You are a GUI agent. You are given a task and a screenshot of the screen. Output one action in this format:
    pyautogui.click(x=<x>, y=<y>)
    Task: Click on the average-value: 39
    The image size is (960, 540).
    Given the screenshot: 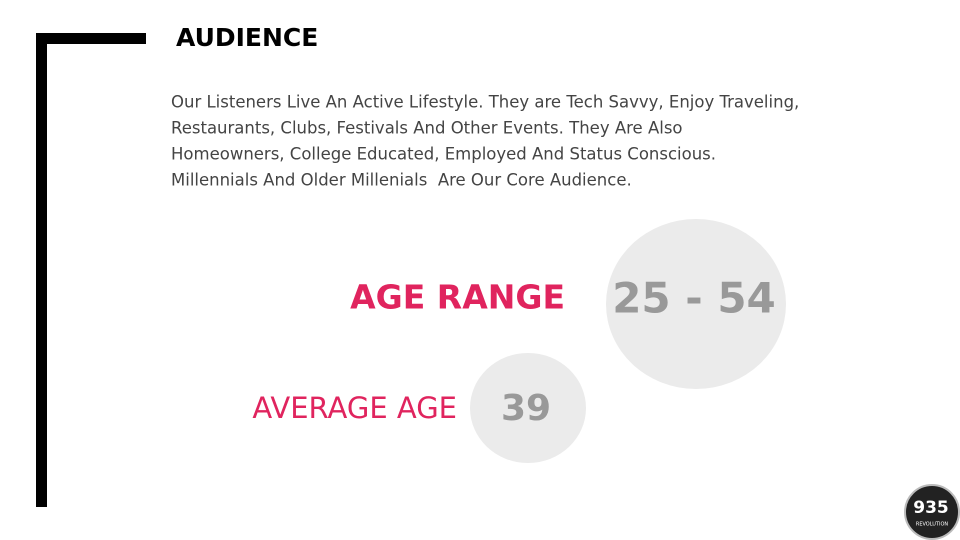 What is the action you would take?
    pyautogui.click(x=526, y=408)
    